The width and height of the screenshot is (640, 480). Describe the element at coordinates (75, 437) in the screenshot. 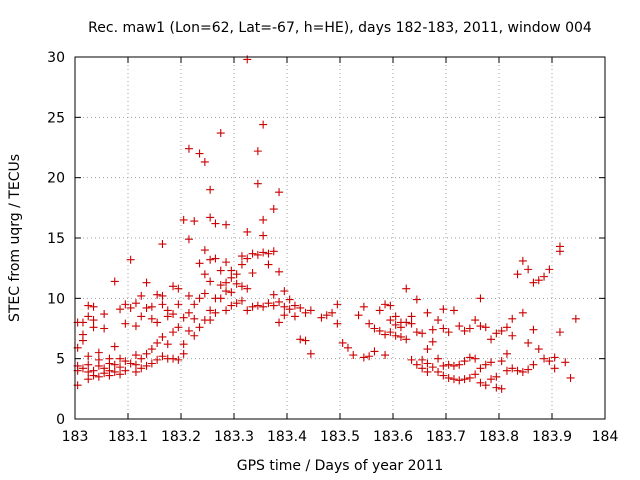

I see `x-tick-label: 183` at that location.